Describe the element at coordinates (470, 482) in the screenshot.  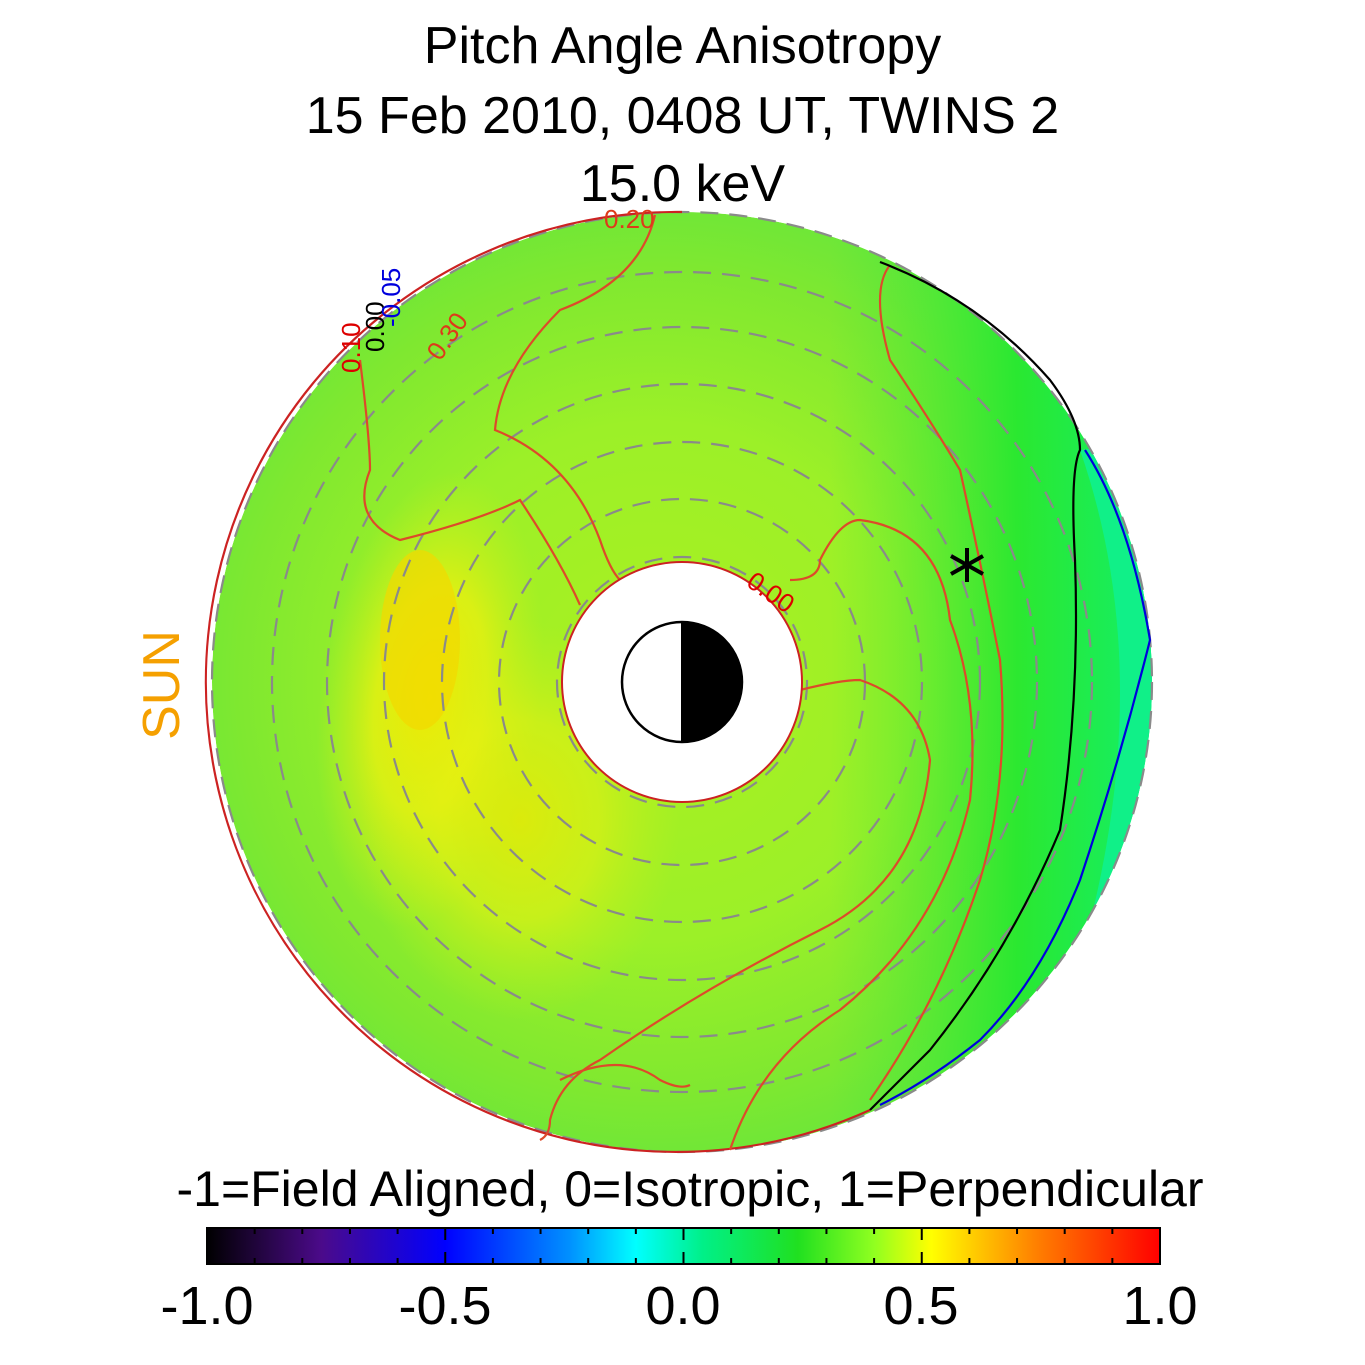
I see `contour-0.30-a` at that location.